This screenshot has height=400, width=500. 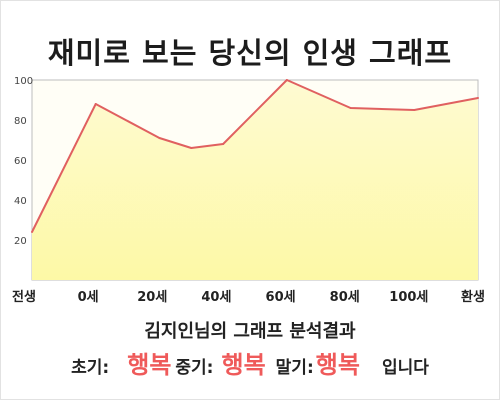 What do you see at coordinates (248, 297) in the screenshot?
I see `x-axis-ticks: 전생 0세 20세 40세 60세 80세 100세 환생` at bounding box center [248, 297].